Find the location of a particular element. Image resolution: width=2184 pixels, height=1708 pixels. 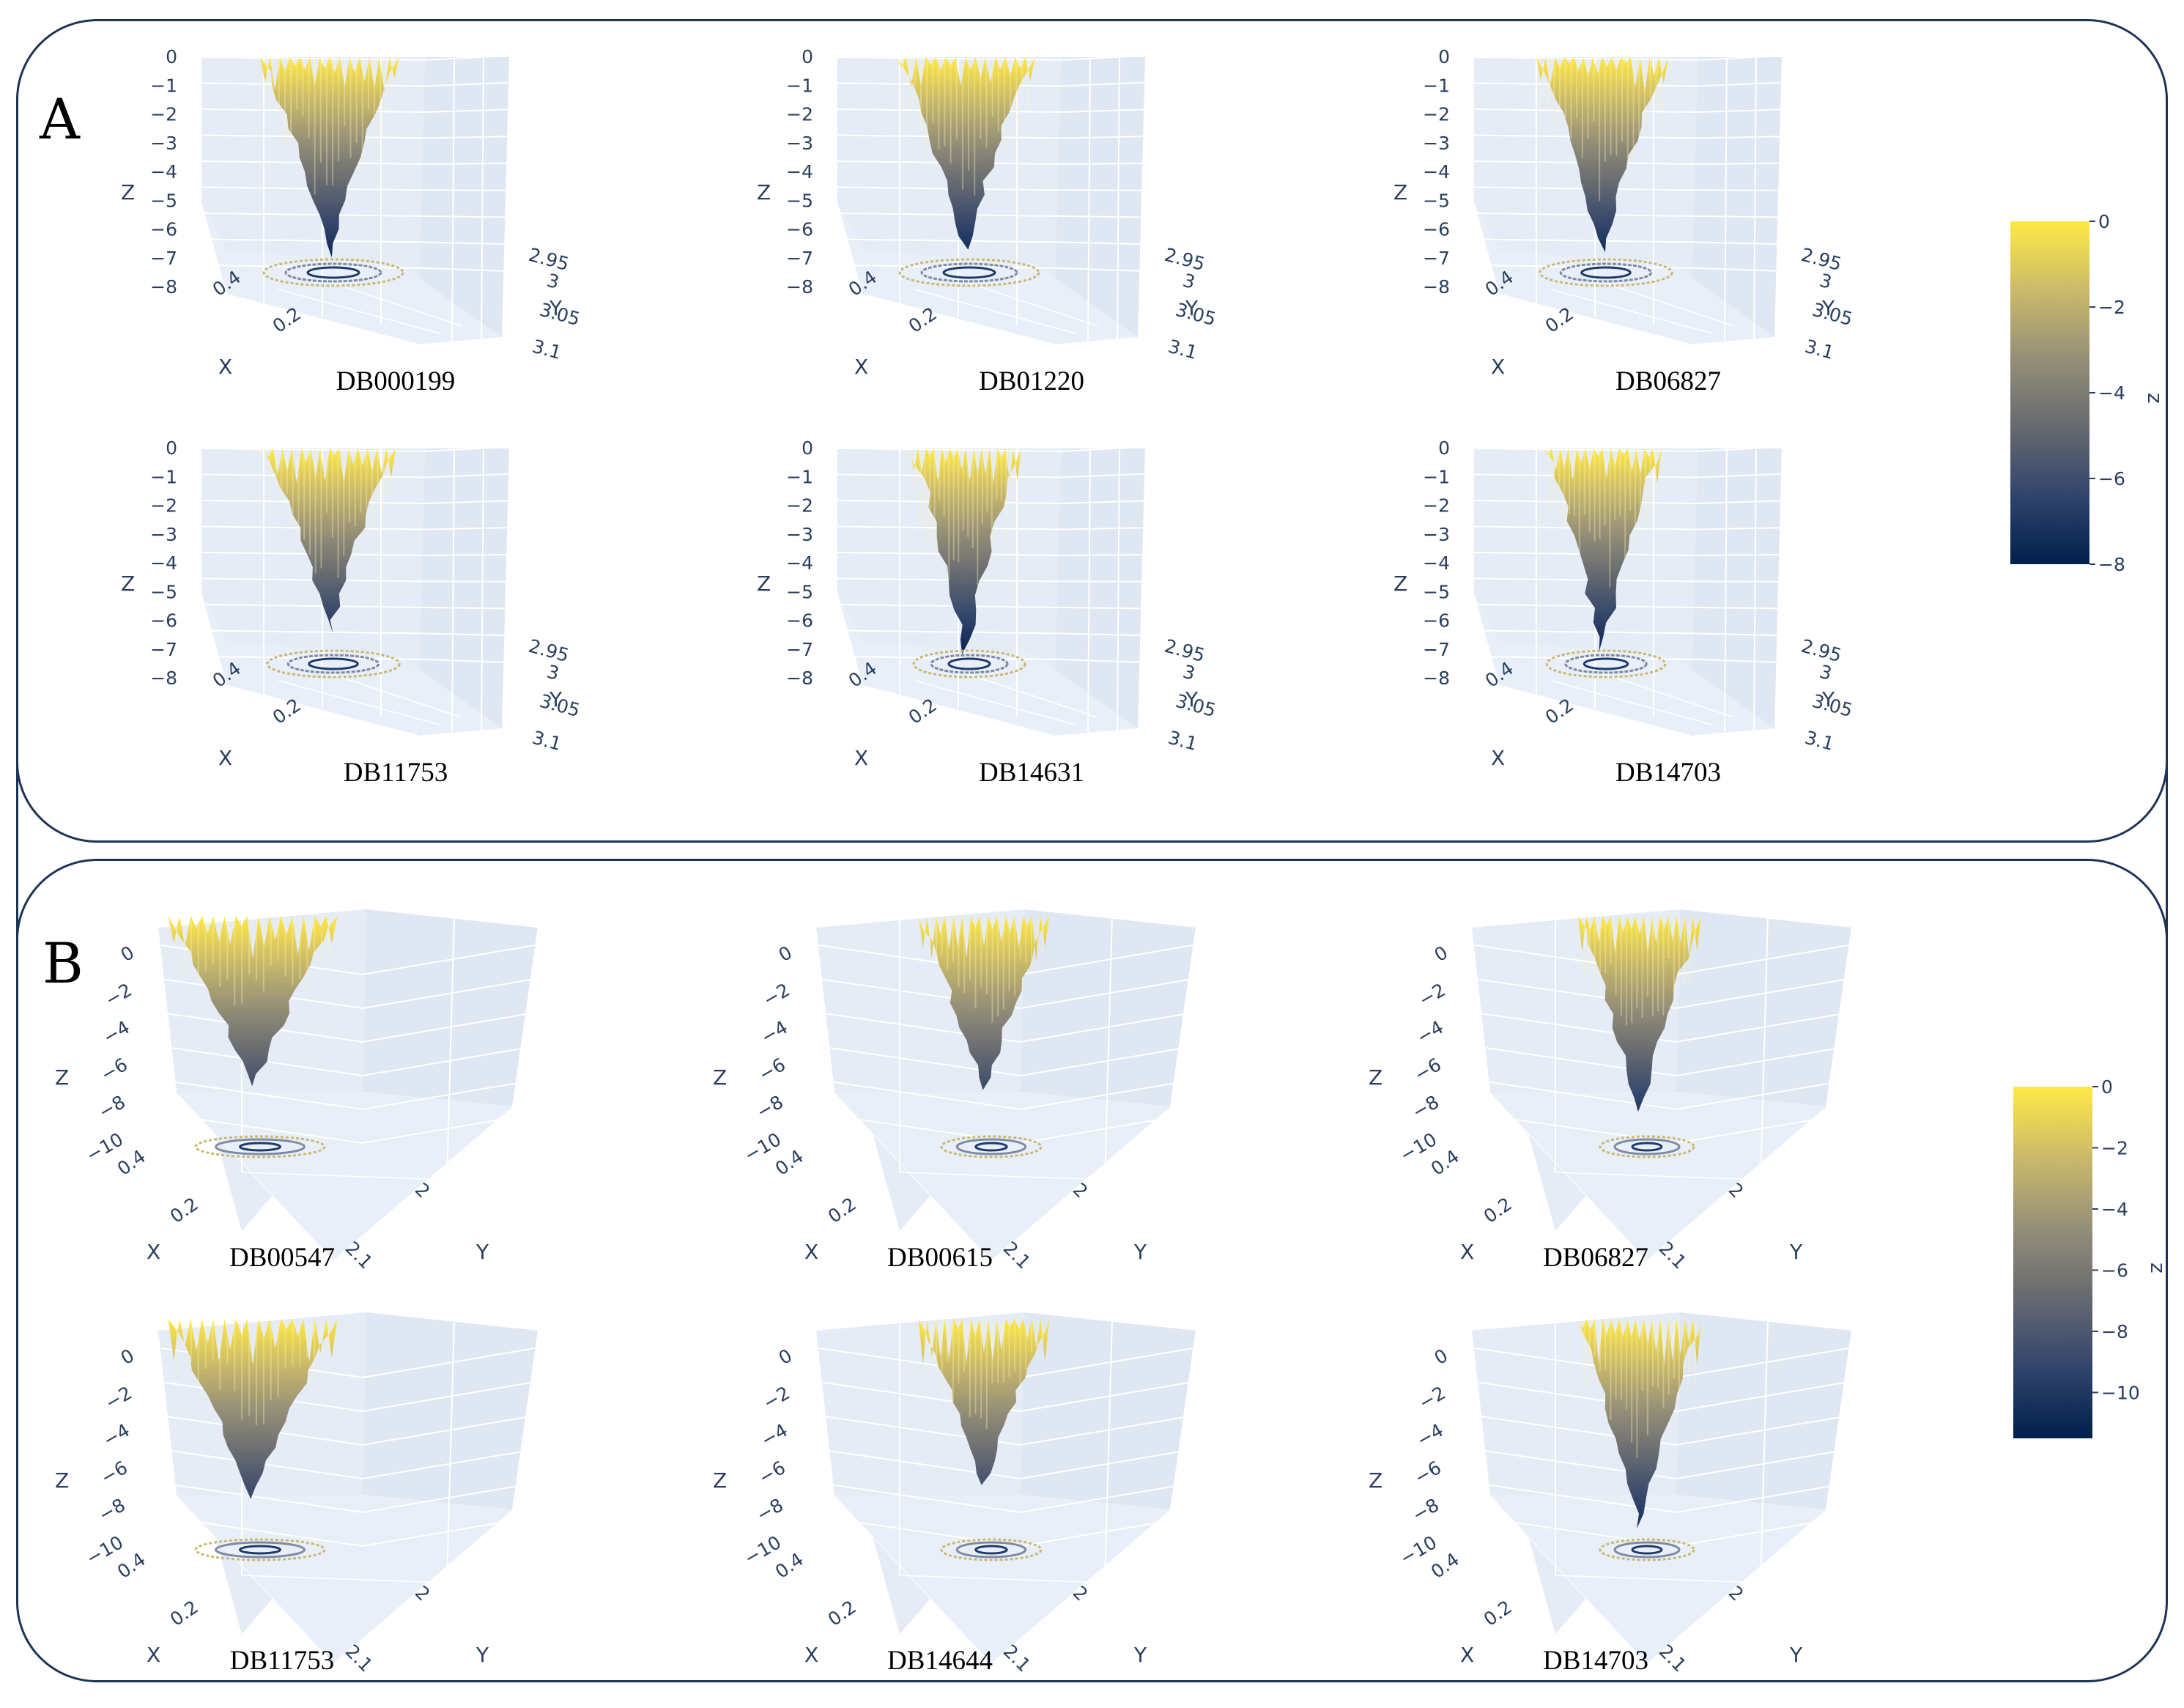

plot-title: DB14703 is located at coordinates (1596, 1661).